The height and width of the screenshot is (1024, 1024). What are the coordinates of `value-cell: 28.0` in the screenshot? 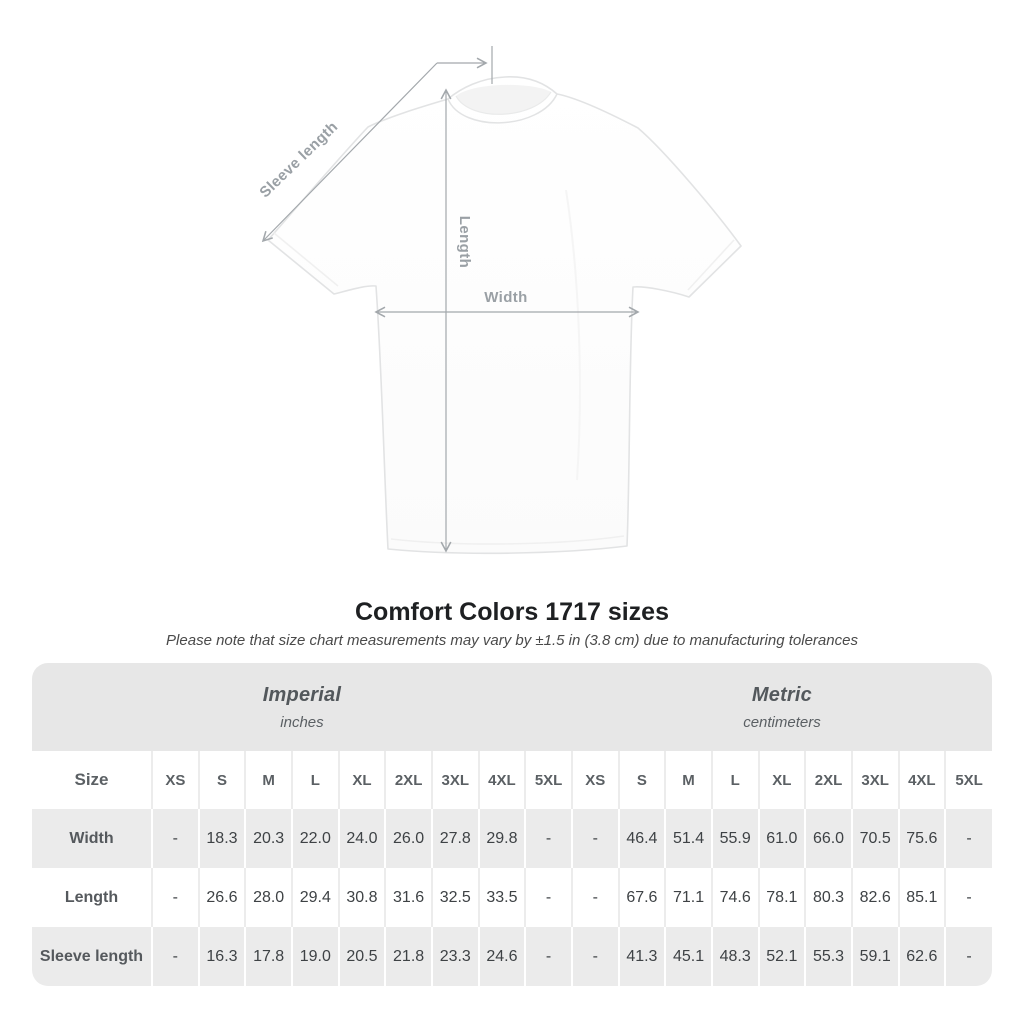 It's located at (268, 897).